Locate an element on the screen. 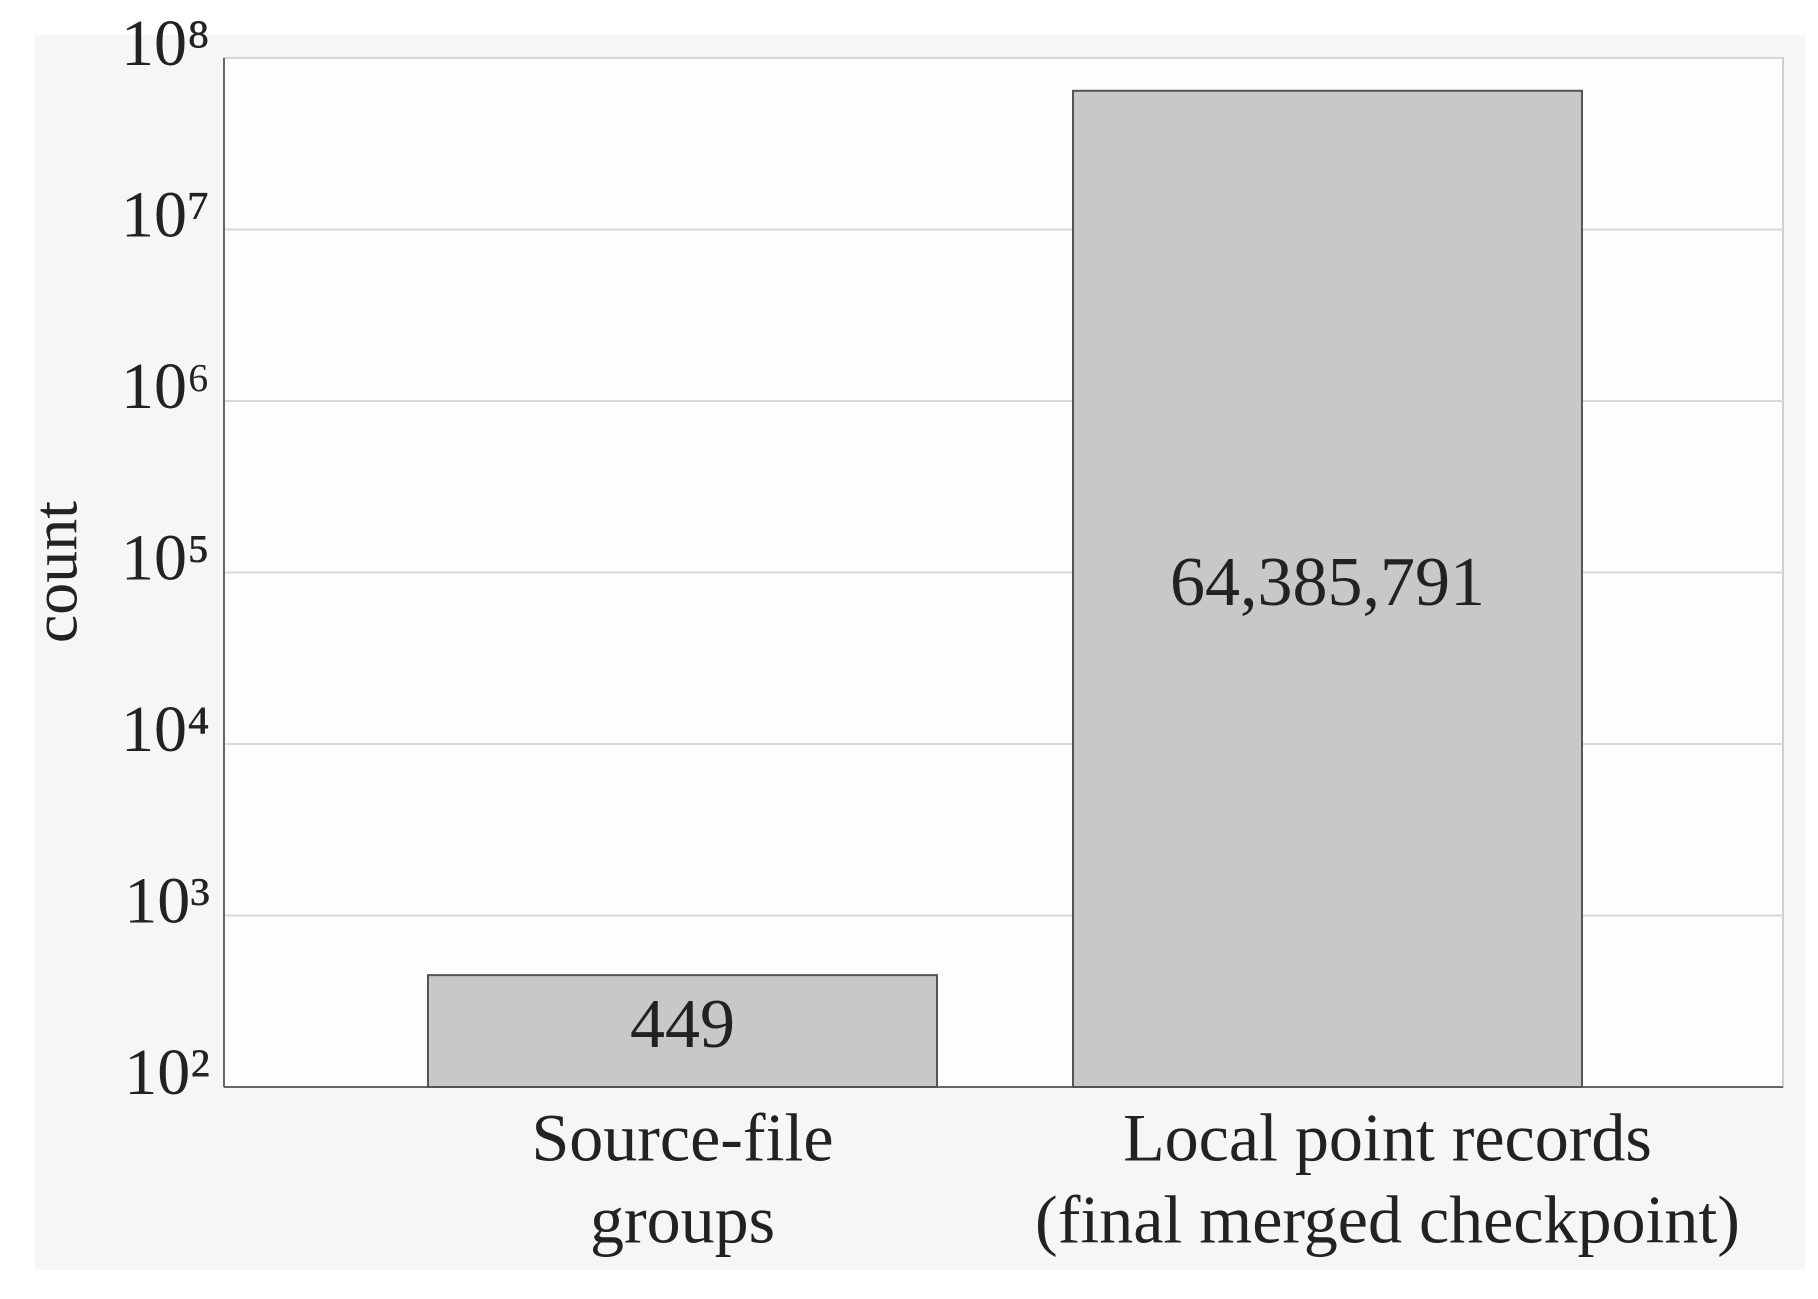 Image resolution: width=1818 pixels, height=1299 pixels. y-tick-label: 10⁵ is located at coordinates (165, 558).